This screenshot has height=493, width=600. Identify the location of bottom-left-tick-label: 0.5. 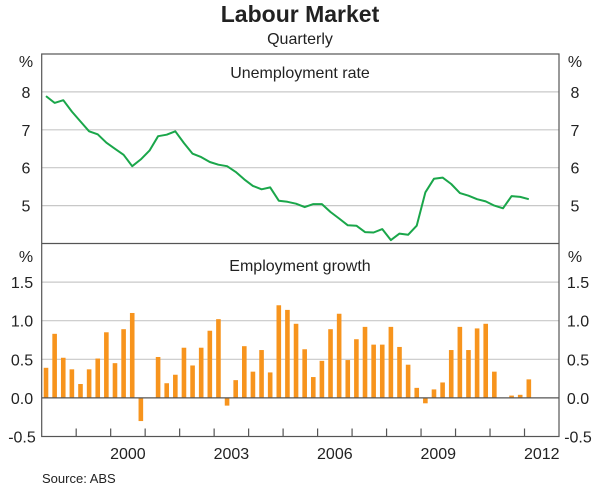
(22, 360).